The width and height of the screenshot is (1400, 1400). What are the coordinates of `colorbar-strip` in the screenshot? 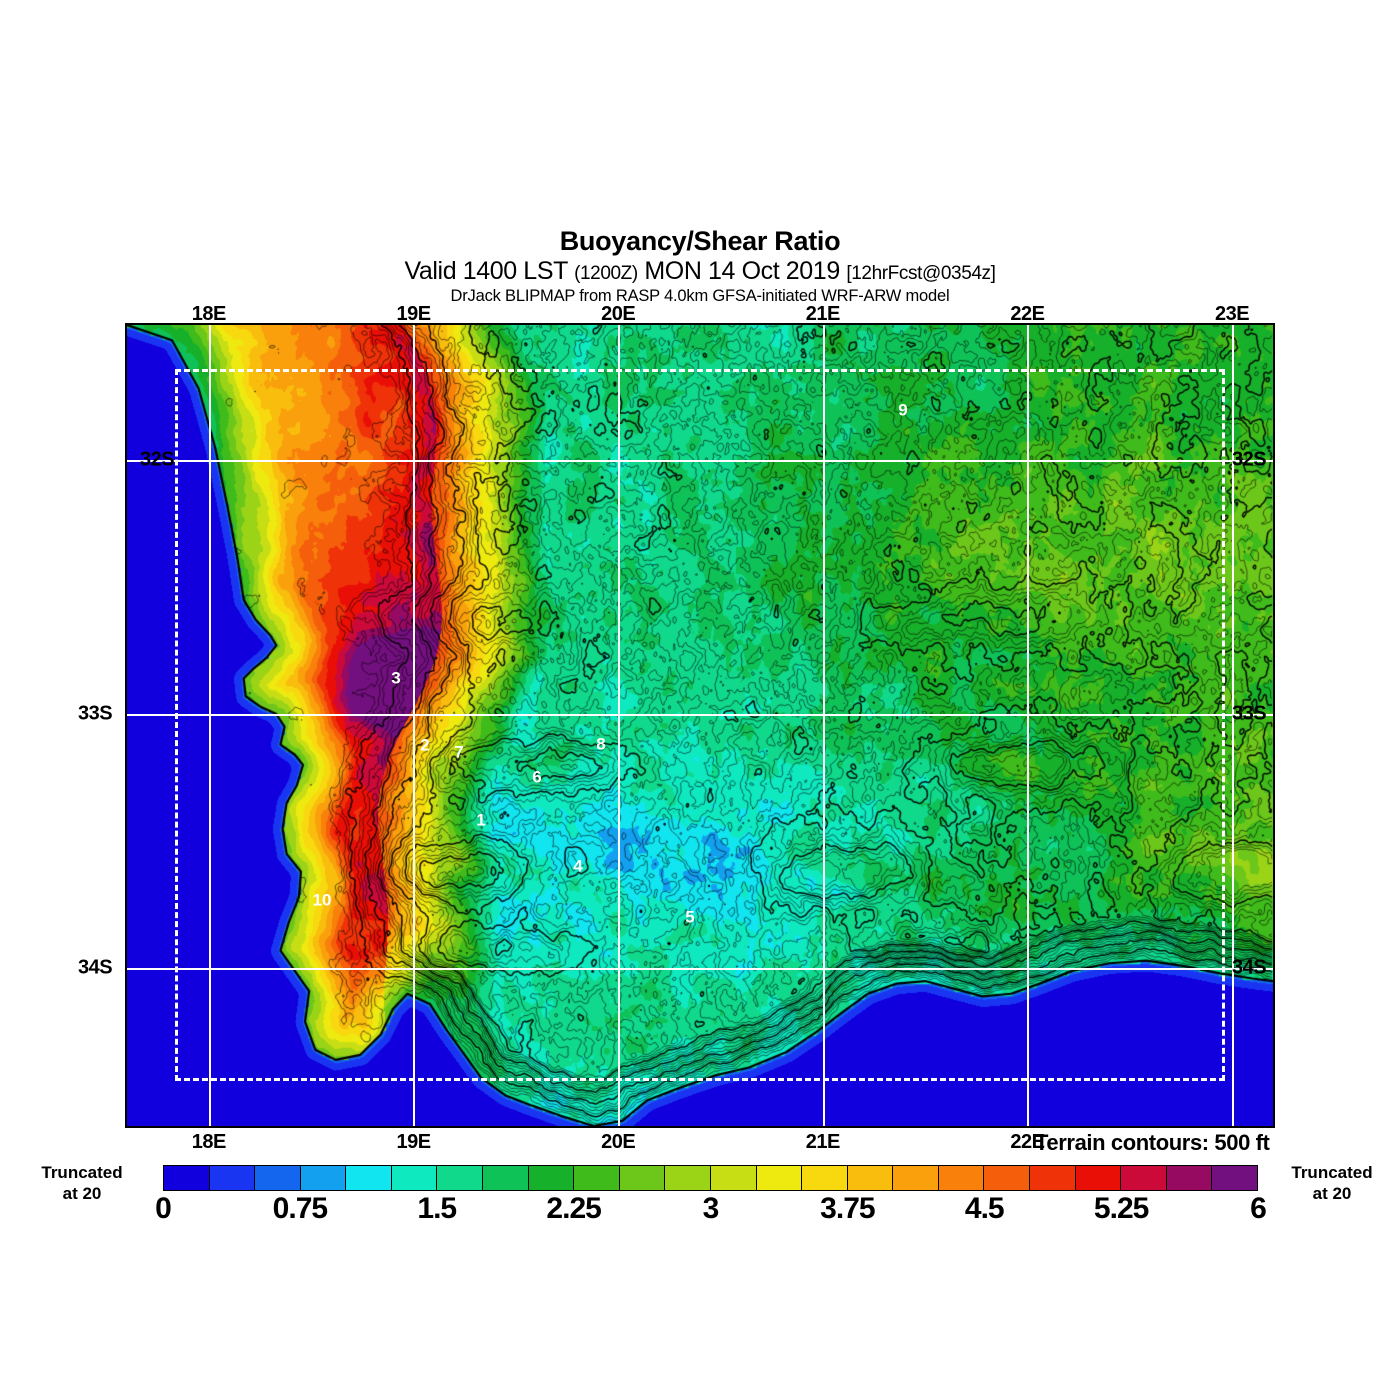 It's located at (710, 1178).